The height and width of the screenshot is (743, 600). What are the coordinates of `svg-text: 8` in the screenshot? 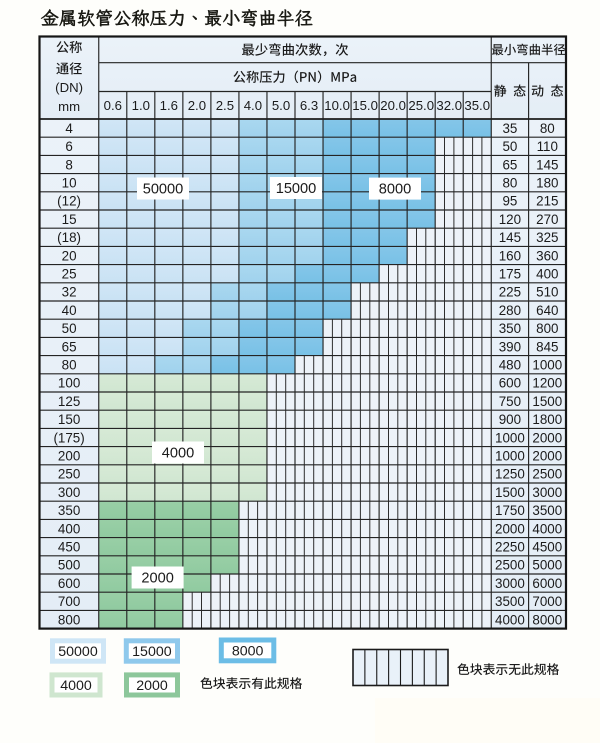 It's located at (68, 164).